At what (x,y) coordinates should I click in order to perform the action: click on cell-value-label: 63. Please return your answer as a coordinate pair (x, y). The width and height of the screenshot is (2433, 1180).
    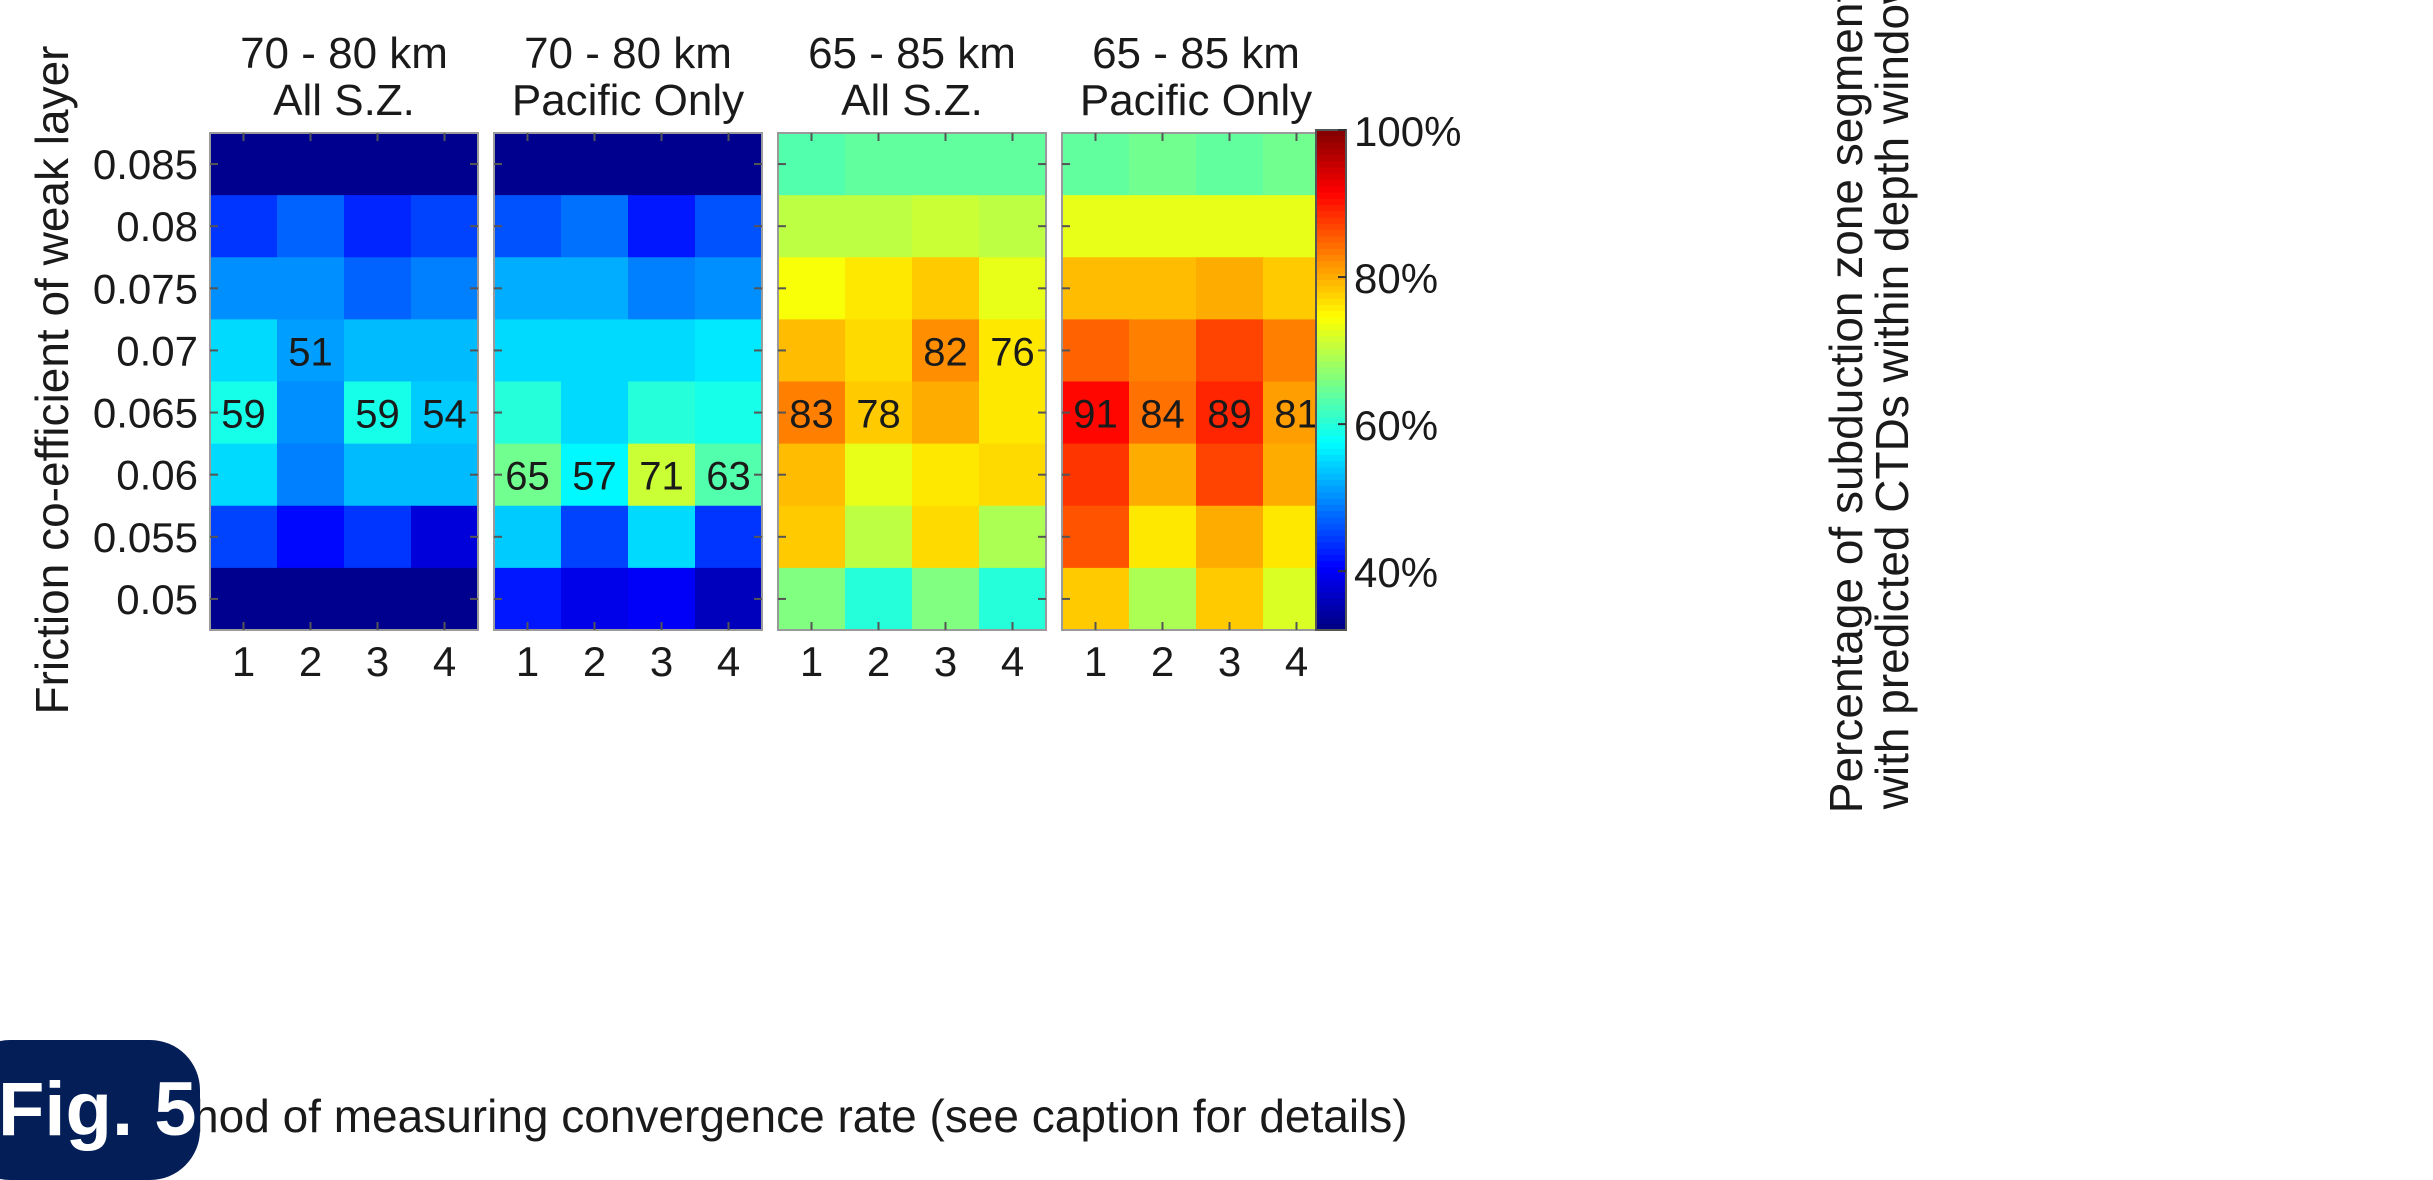
    Looking at the image, I should click on (728, 477).